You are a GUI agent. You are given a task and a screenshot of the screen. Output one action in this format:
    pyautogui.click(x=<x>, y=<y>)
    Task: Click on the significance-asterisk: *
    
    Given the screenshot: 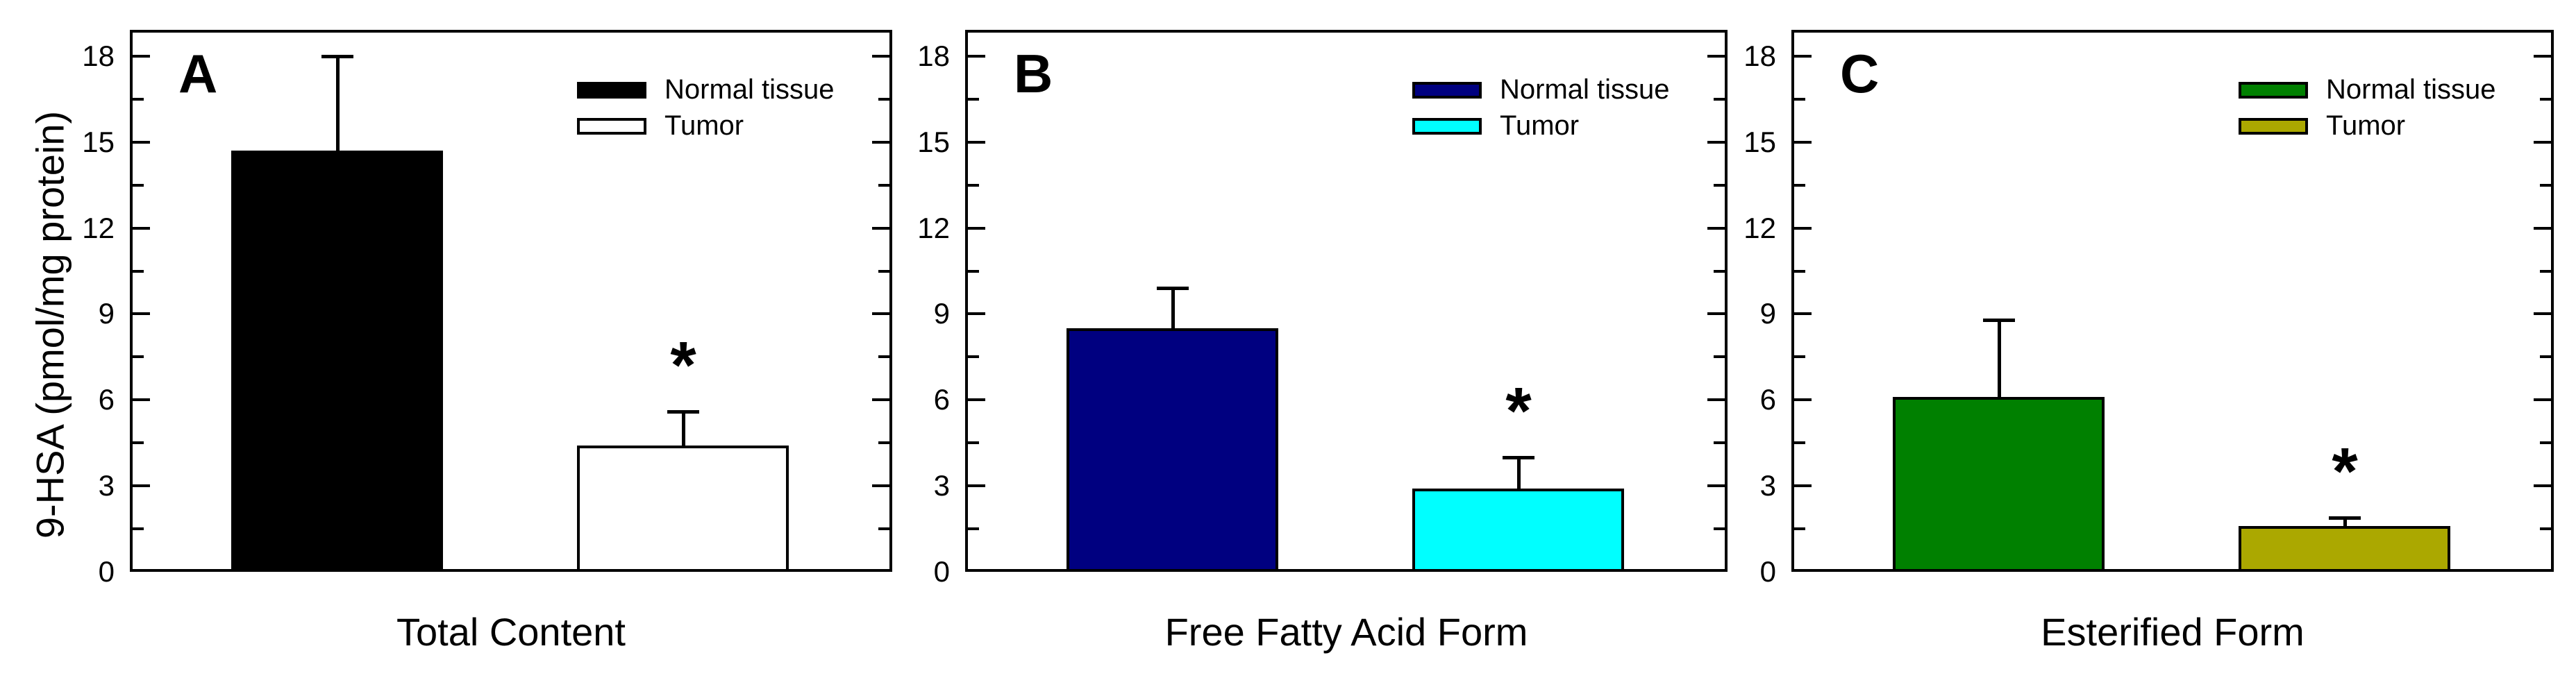 What is the action you would take?
    pyautogui.click(x=683, y=365)
    